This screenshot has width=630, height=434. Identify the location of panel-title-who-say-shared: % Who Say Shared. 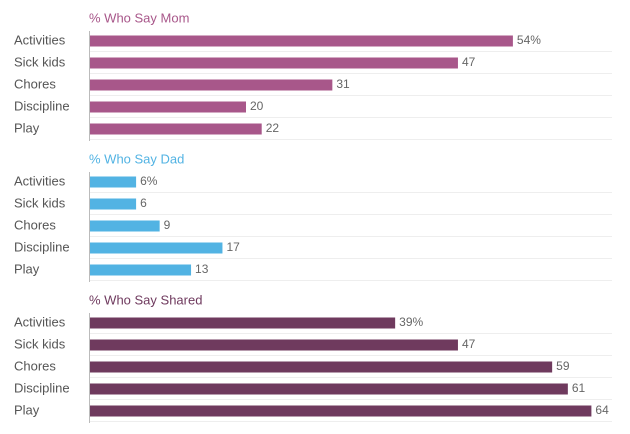
(145, 299).